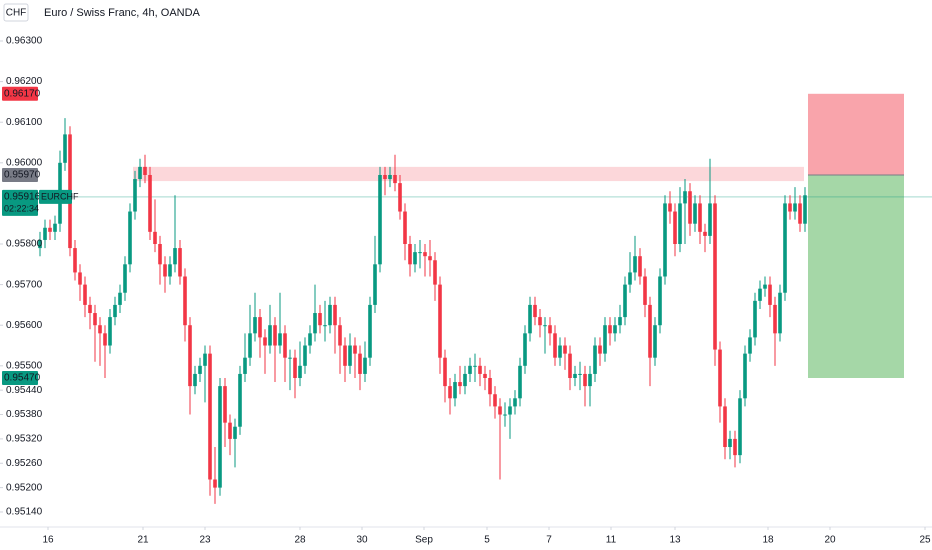 The height and width of the screenshot is (550, 932). What do you see at coordinates (24, 41) in the screenshot?
I see `y-tick-label: 0.96300` at bounding box center [24, 41].